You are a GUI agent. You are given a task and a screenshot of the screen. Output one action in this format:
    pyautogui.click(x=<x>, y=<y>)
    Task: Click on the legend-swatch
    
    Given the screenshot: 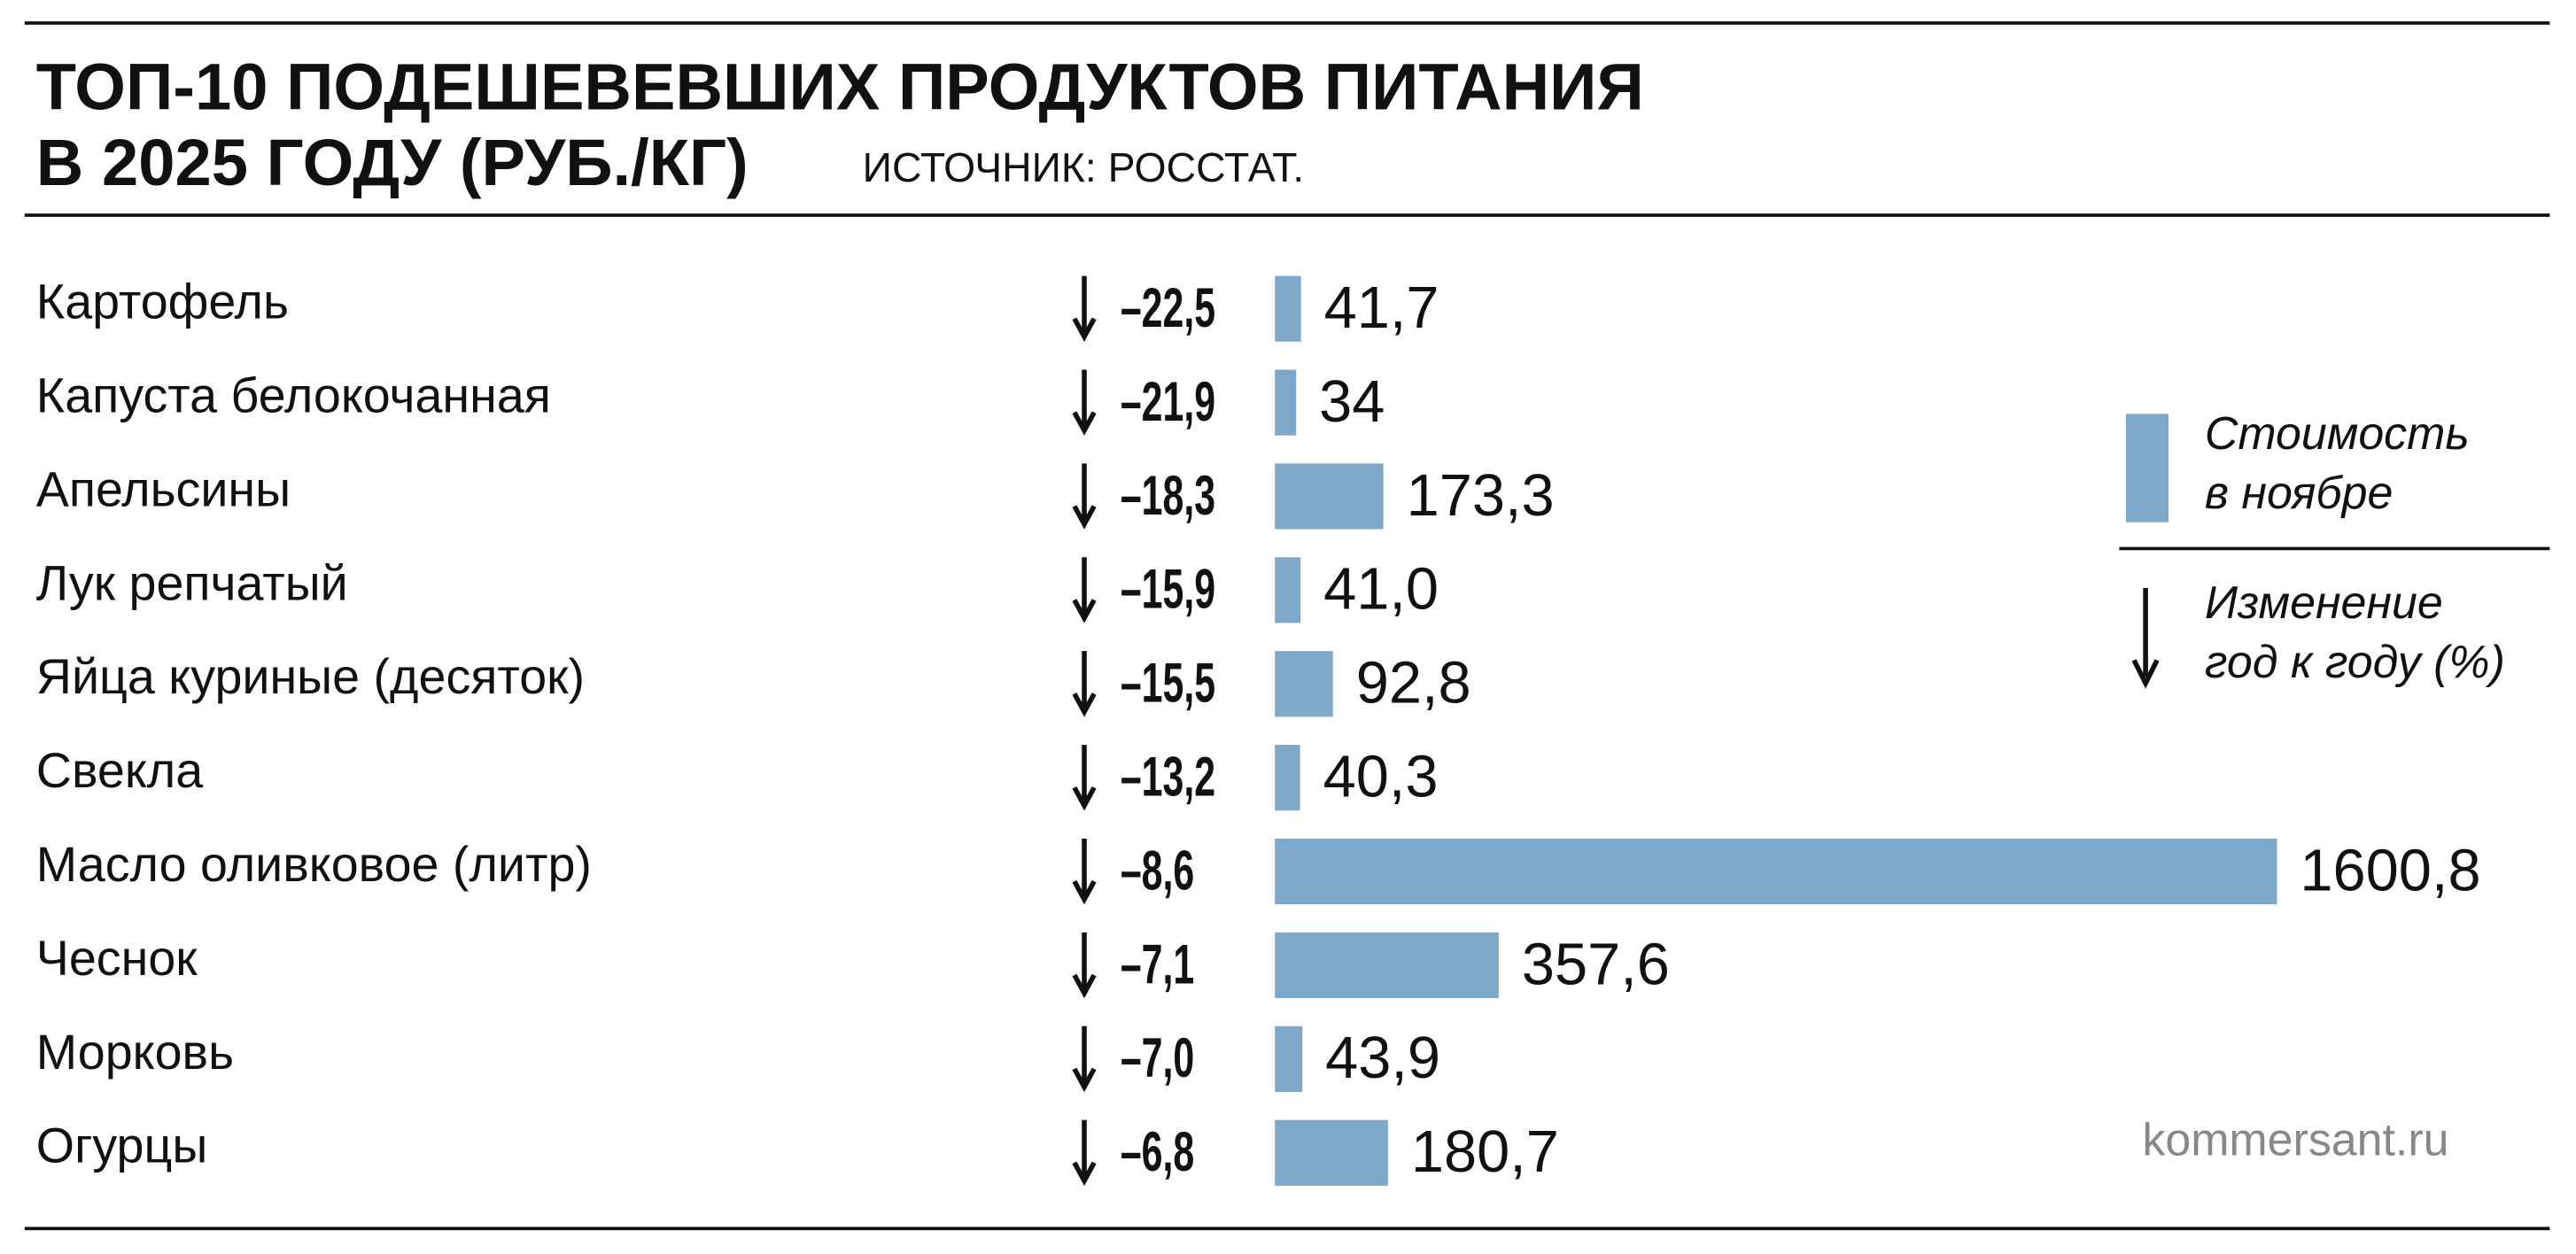 What is the action you would take?
    pyautogui.click(x=2147, y=468)
    